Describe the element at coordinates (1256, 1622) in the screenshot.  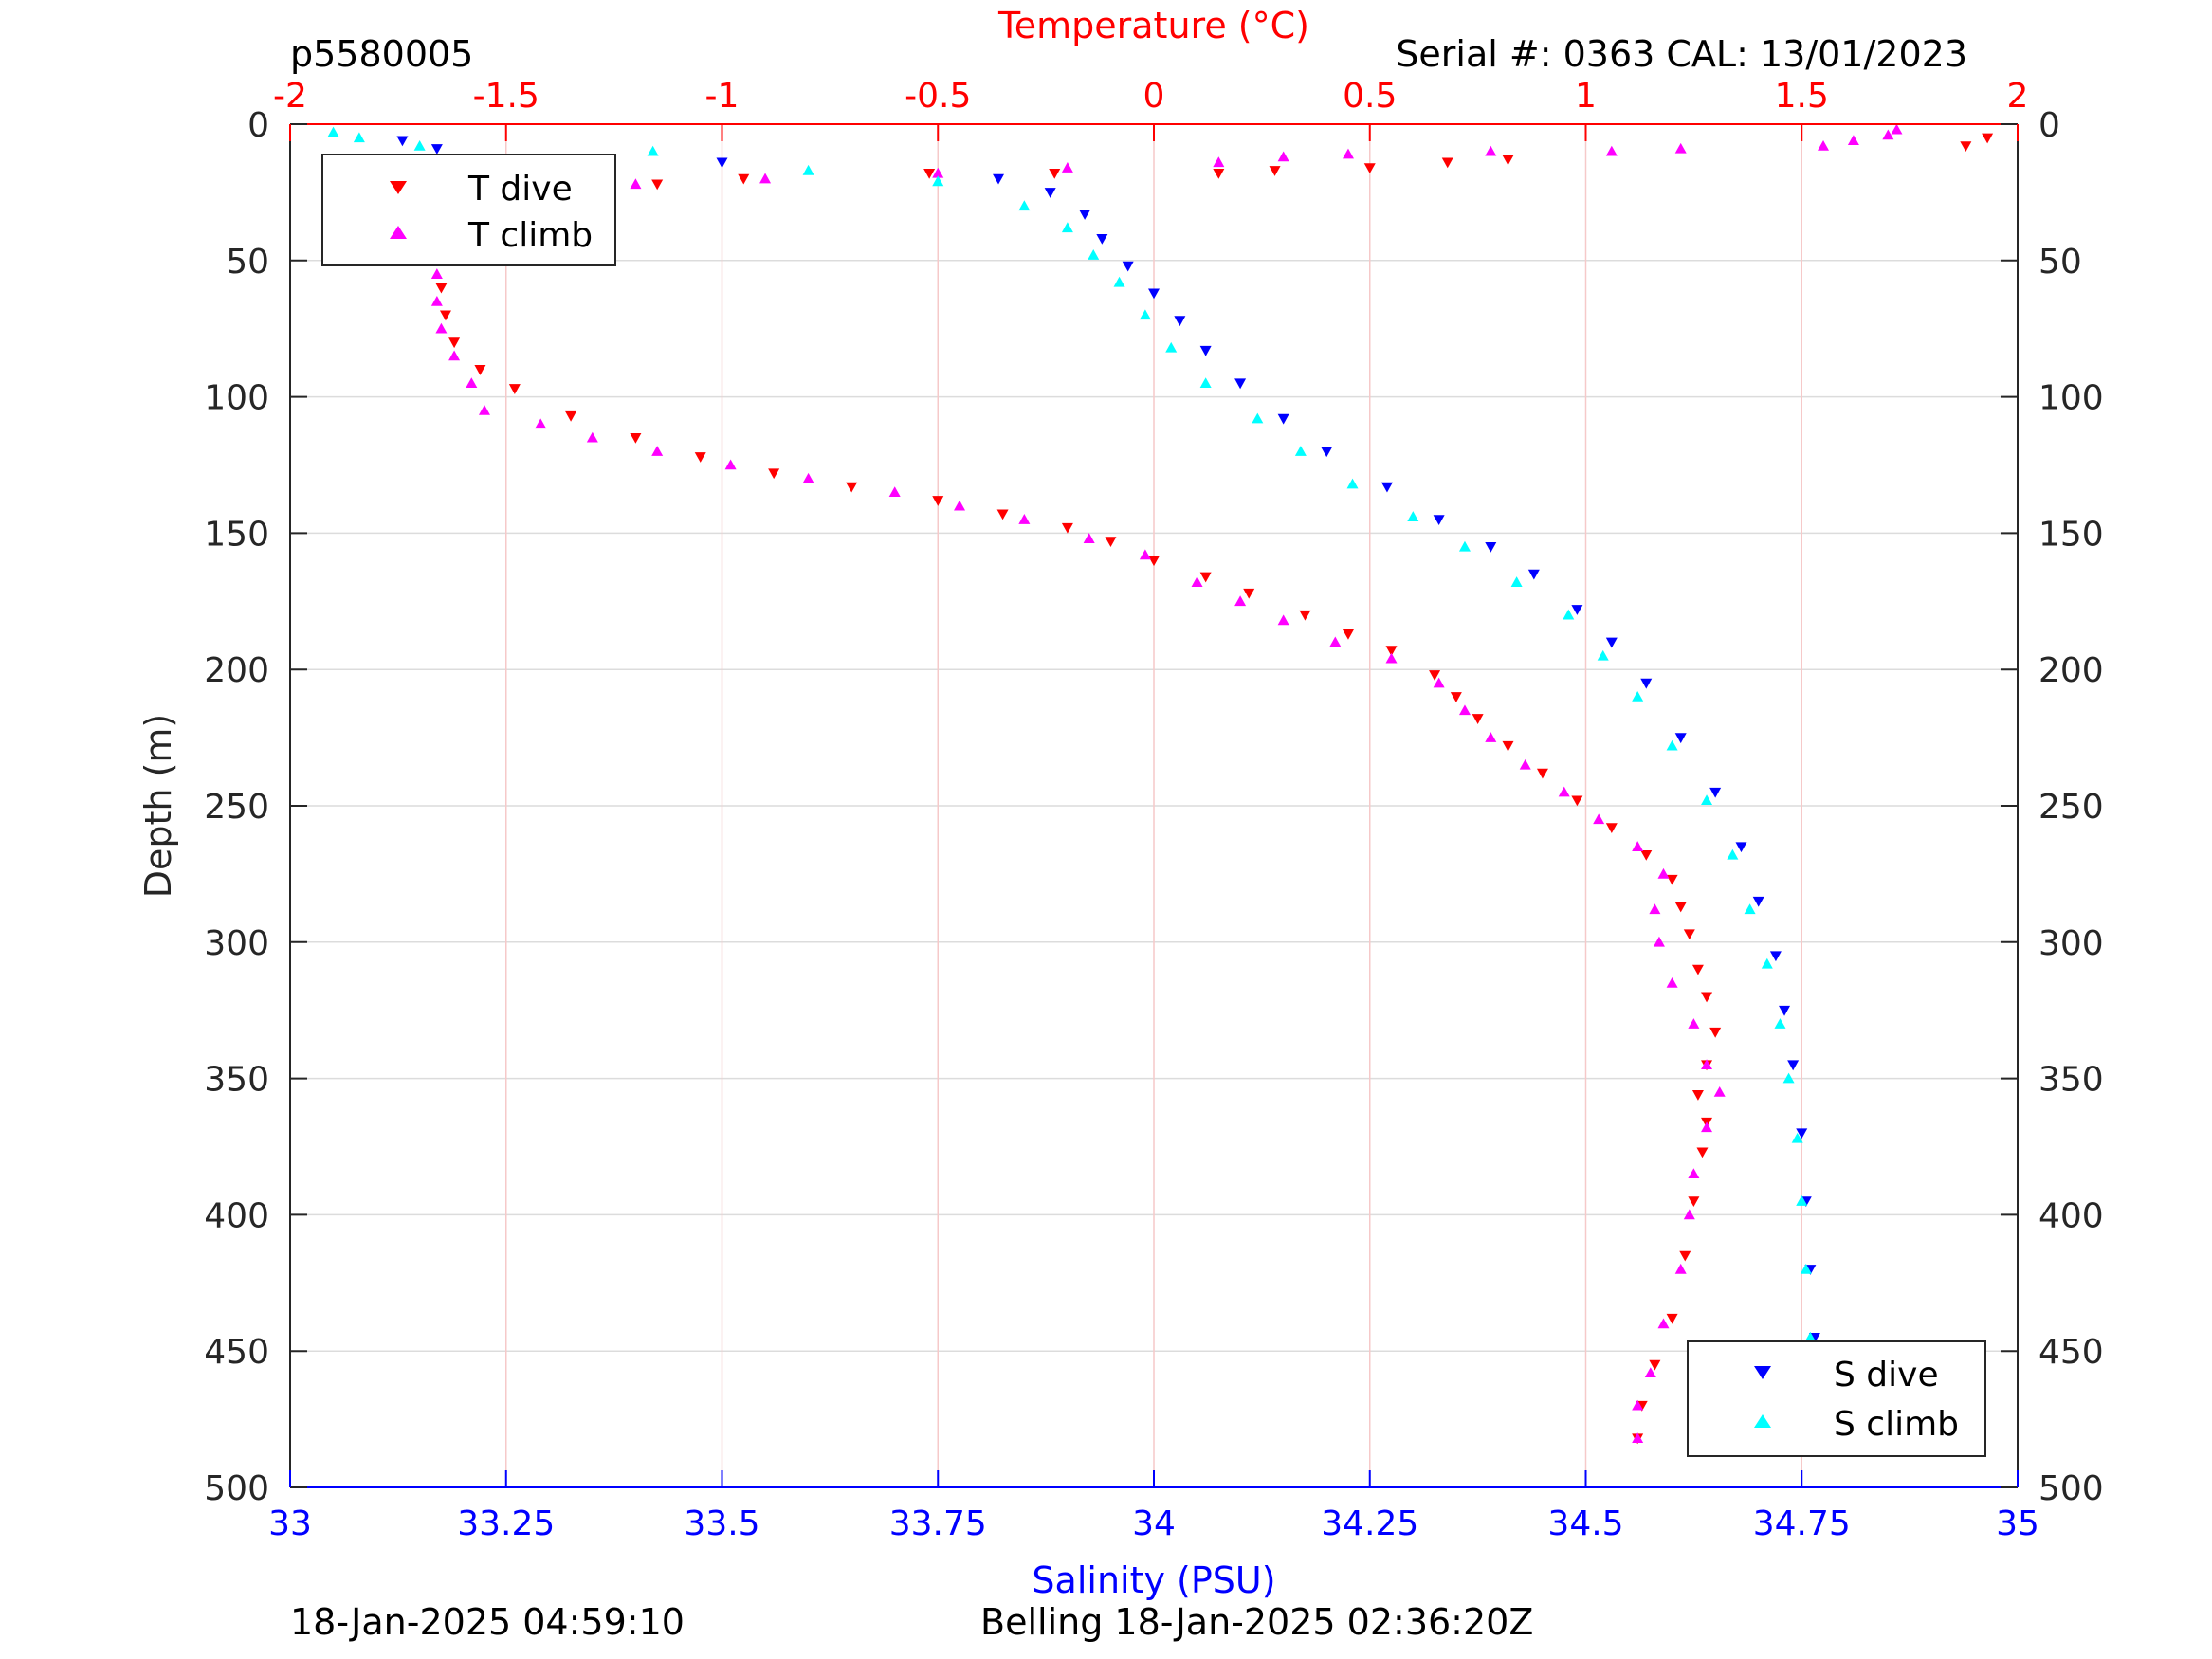
I see `footer-status: Belling 18-Jan-2025 02:36:20Z` at that location.